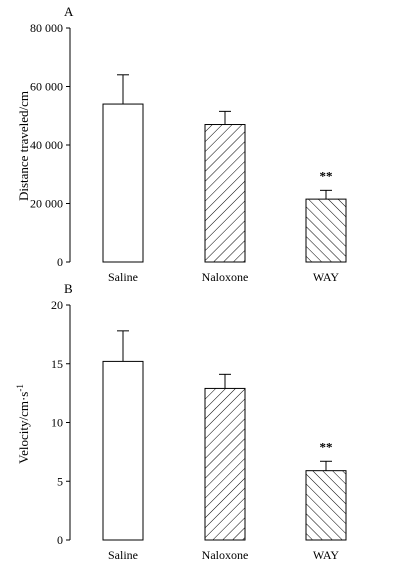 The width and height of the screenshot is (404, 572). What do you see at coordinates (46, 28) in the screenshot?
I see `panel-a-y-tick-label: 80 000` at bounding box center [46, 28].